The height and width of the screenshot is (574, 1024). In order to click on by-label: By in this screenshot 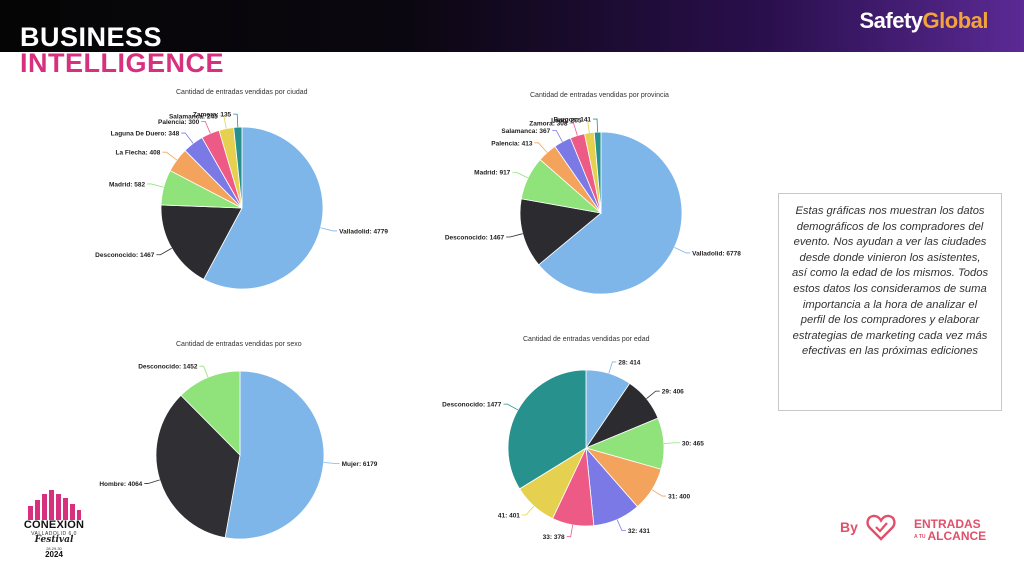, I will do `click(849, 527)`.